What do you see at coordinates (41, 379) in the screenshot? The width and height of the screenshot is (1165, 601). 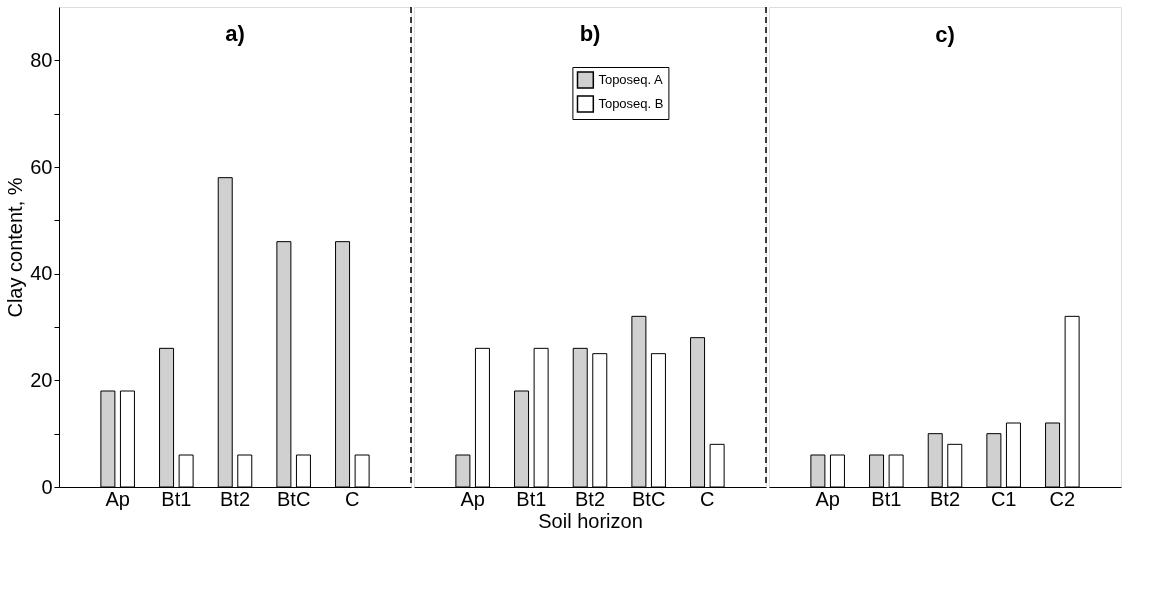 I see `y-tick-label: 20` at bounding box center [41, 379].